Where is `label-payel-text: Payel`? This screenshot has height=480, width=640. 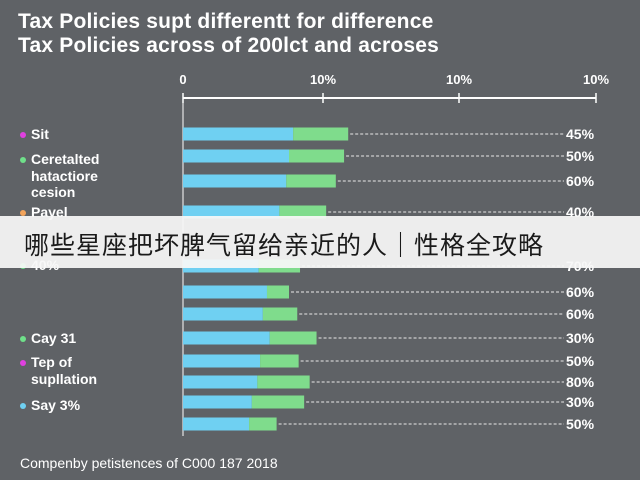
label-payel-text: Payel is located at coordinates (49, 212).